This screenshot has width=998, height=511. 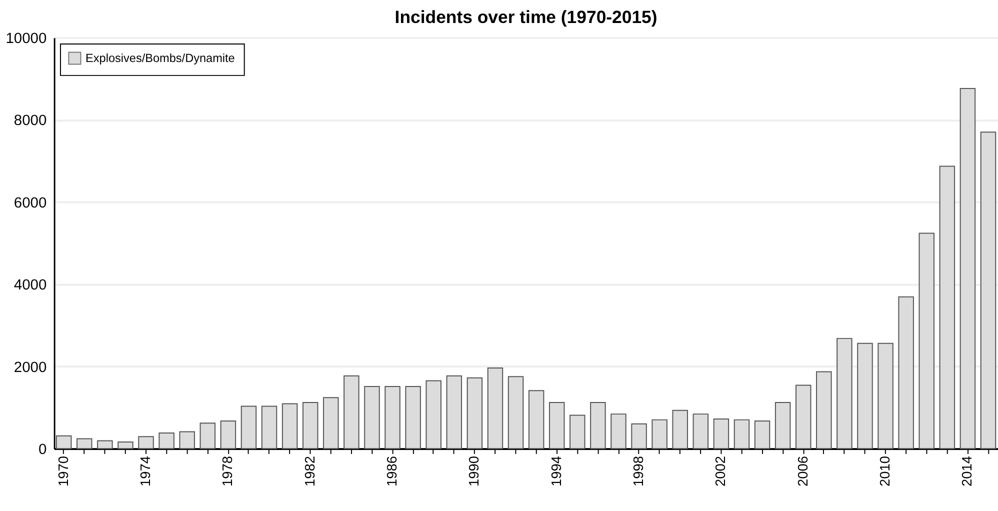 I want to click on legend-label: Explosives/Bombs/Dynamite, so click(x=161, y=59).